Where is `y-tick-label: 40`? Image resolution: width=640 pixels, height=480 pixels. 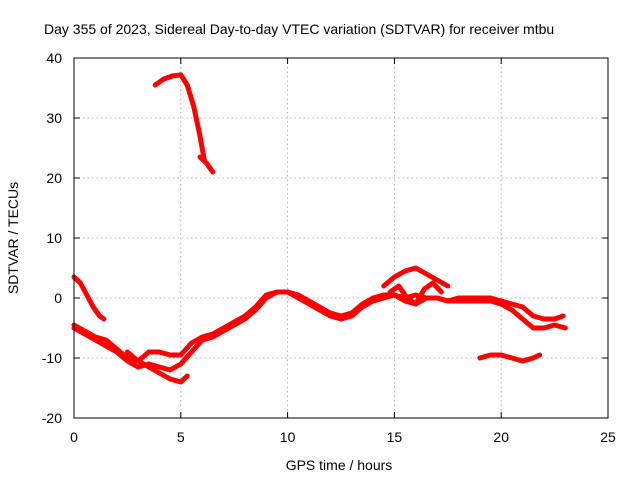 y-tick-label: 40 is located at coordinates (54, 58).